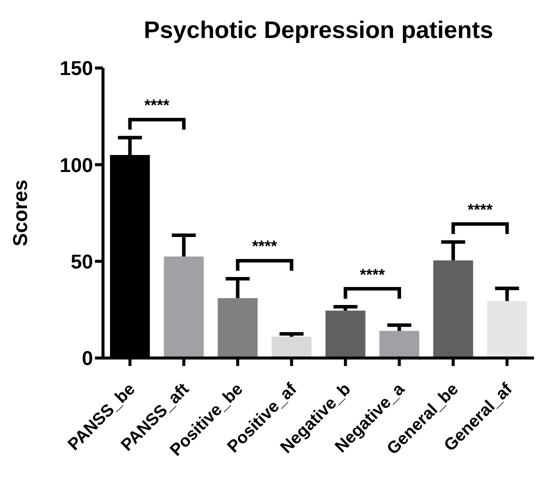 This screenshot has width=538, height=502. I want to click on y-tick-label: 150, so click(76, 69).